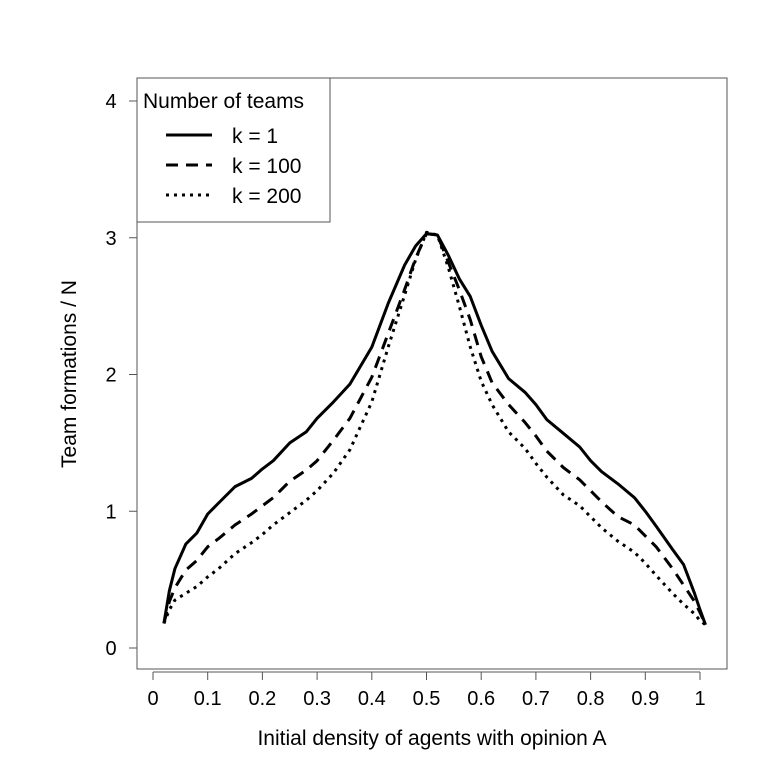  What do you see at coordinates (427, 699) in the screenshot?
I see `x-tick-label: 0.5` at bounding box center [427, 699].